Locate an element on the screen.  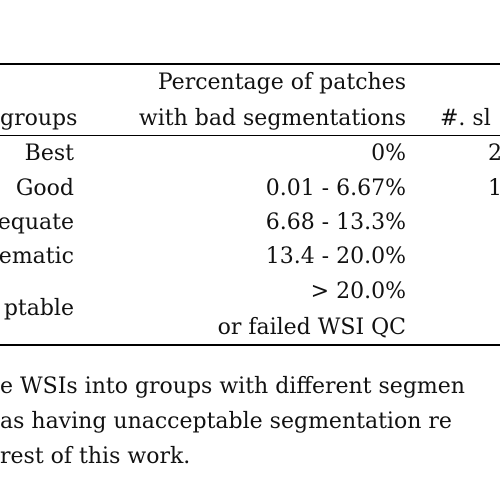
table-row-count: 1 is located at coordinates (494, 188).